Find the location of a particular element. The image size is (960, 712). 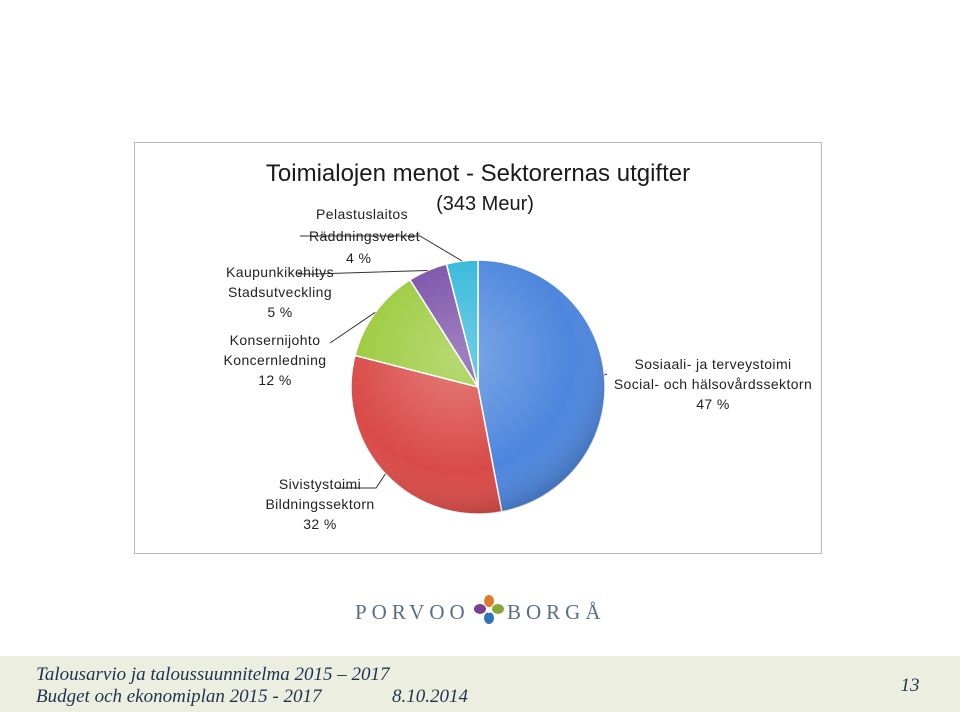

slice-label-fi: Pelastuslaitos is located at coordinates (362, 214).